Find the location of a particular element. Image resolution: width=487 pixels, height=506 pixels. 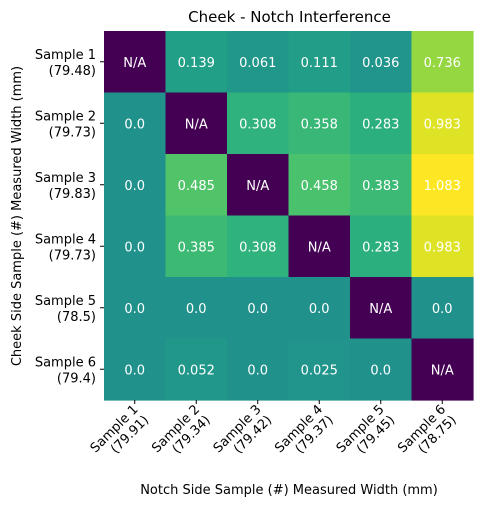

cell-value-label: 0.139 is located at coordinates (196, 63).